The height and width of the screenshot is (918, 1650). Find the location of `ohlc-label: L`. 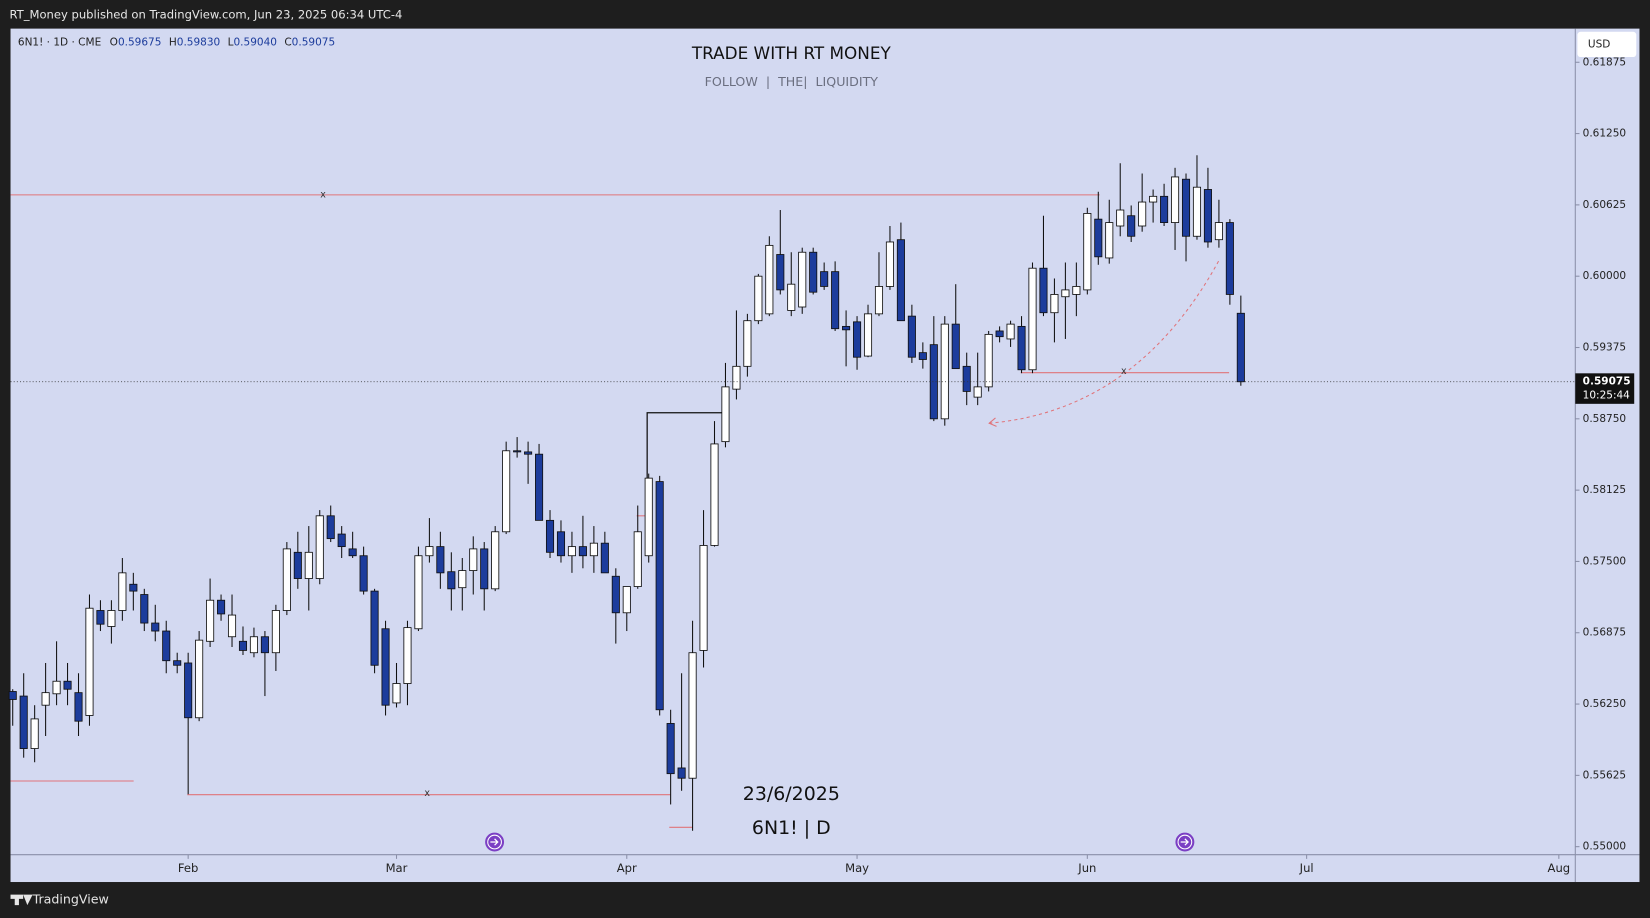

ohlc-label: L is located at coordinates (231, 42).